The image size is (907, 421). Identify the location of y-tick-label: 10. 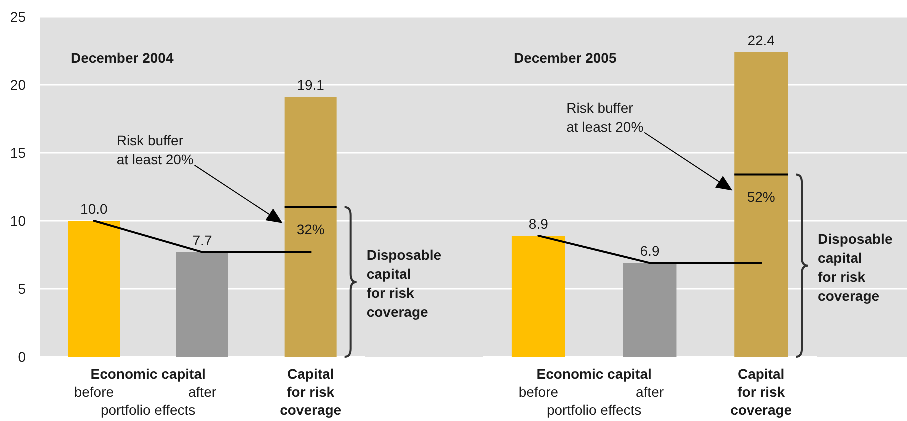
(18, 221).